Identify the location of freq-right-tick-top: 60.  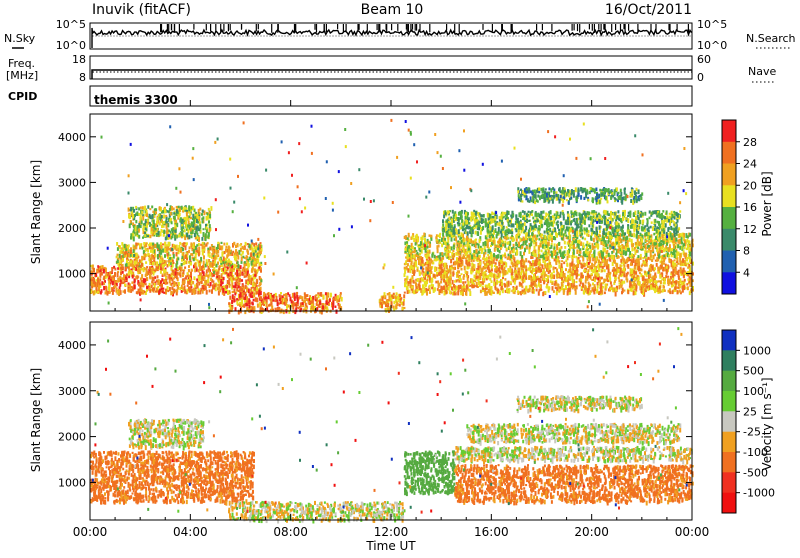
(704, 59).